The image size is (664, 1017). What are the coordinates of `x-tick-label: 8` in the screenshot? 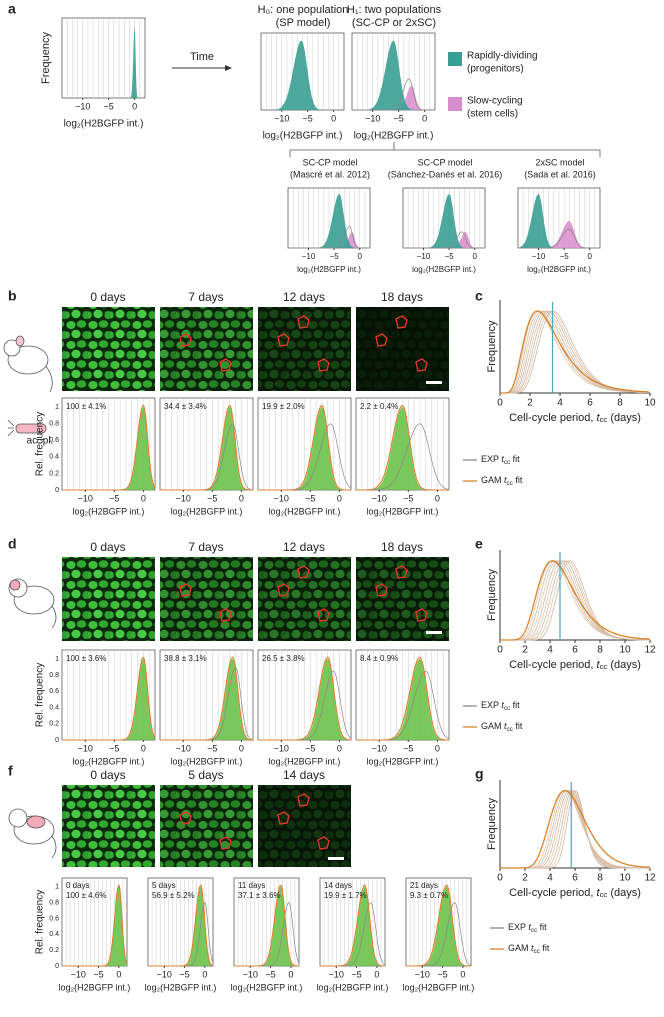 It's located at (620, 403).